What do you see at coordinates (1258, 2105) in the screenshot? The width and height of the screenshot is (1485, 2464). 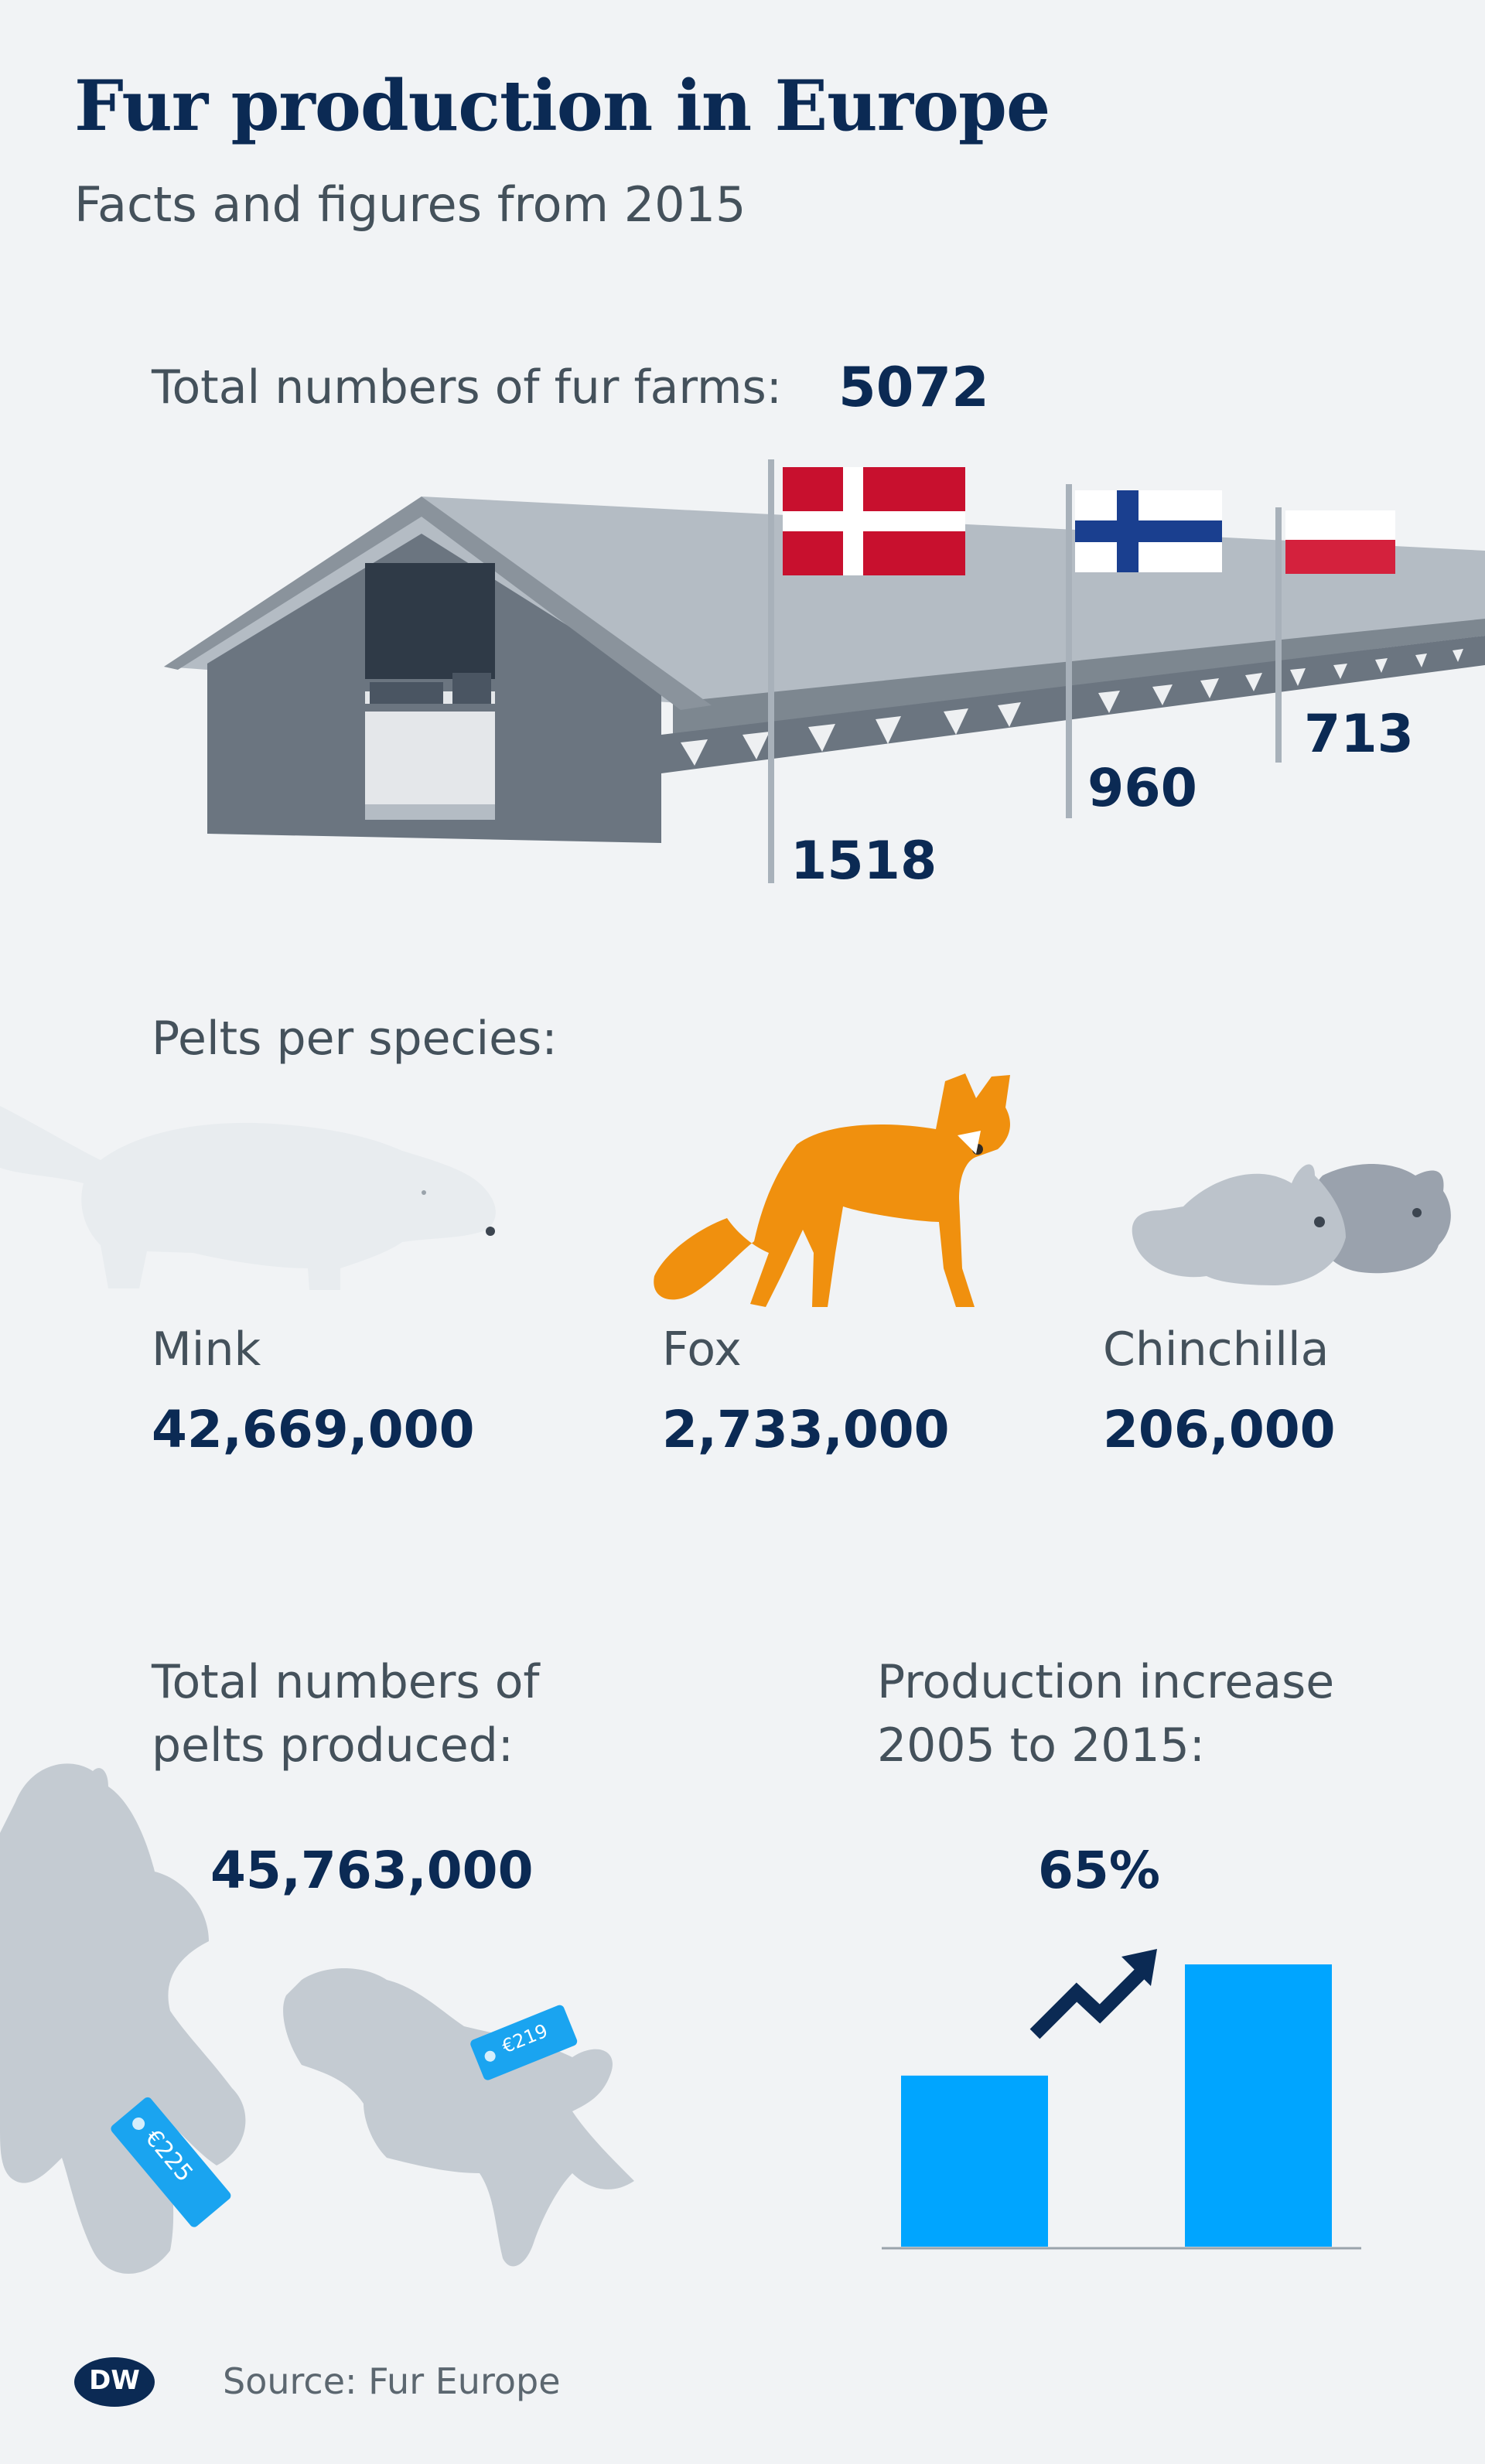 I see `bar-2015` at bounding box center [1258, 2105].